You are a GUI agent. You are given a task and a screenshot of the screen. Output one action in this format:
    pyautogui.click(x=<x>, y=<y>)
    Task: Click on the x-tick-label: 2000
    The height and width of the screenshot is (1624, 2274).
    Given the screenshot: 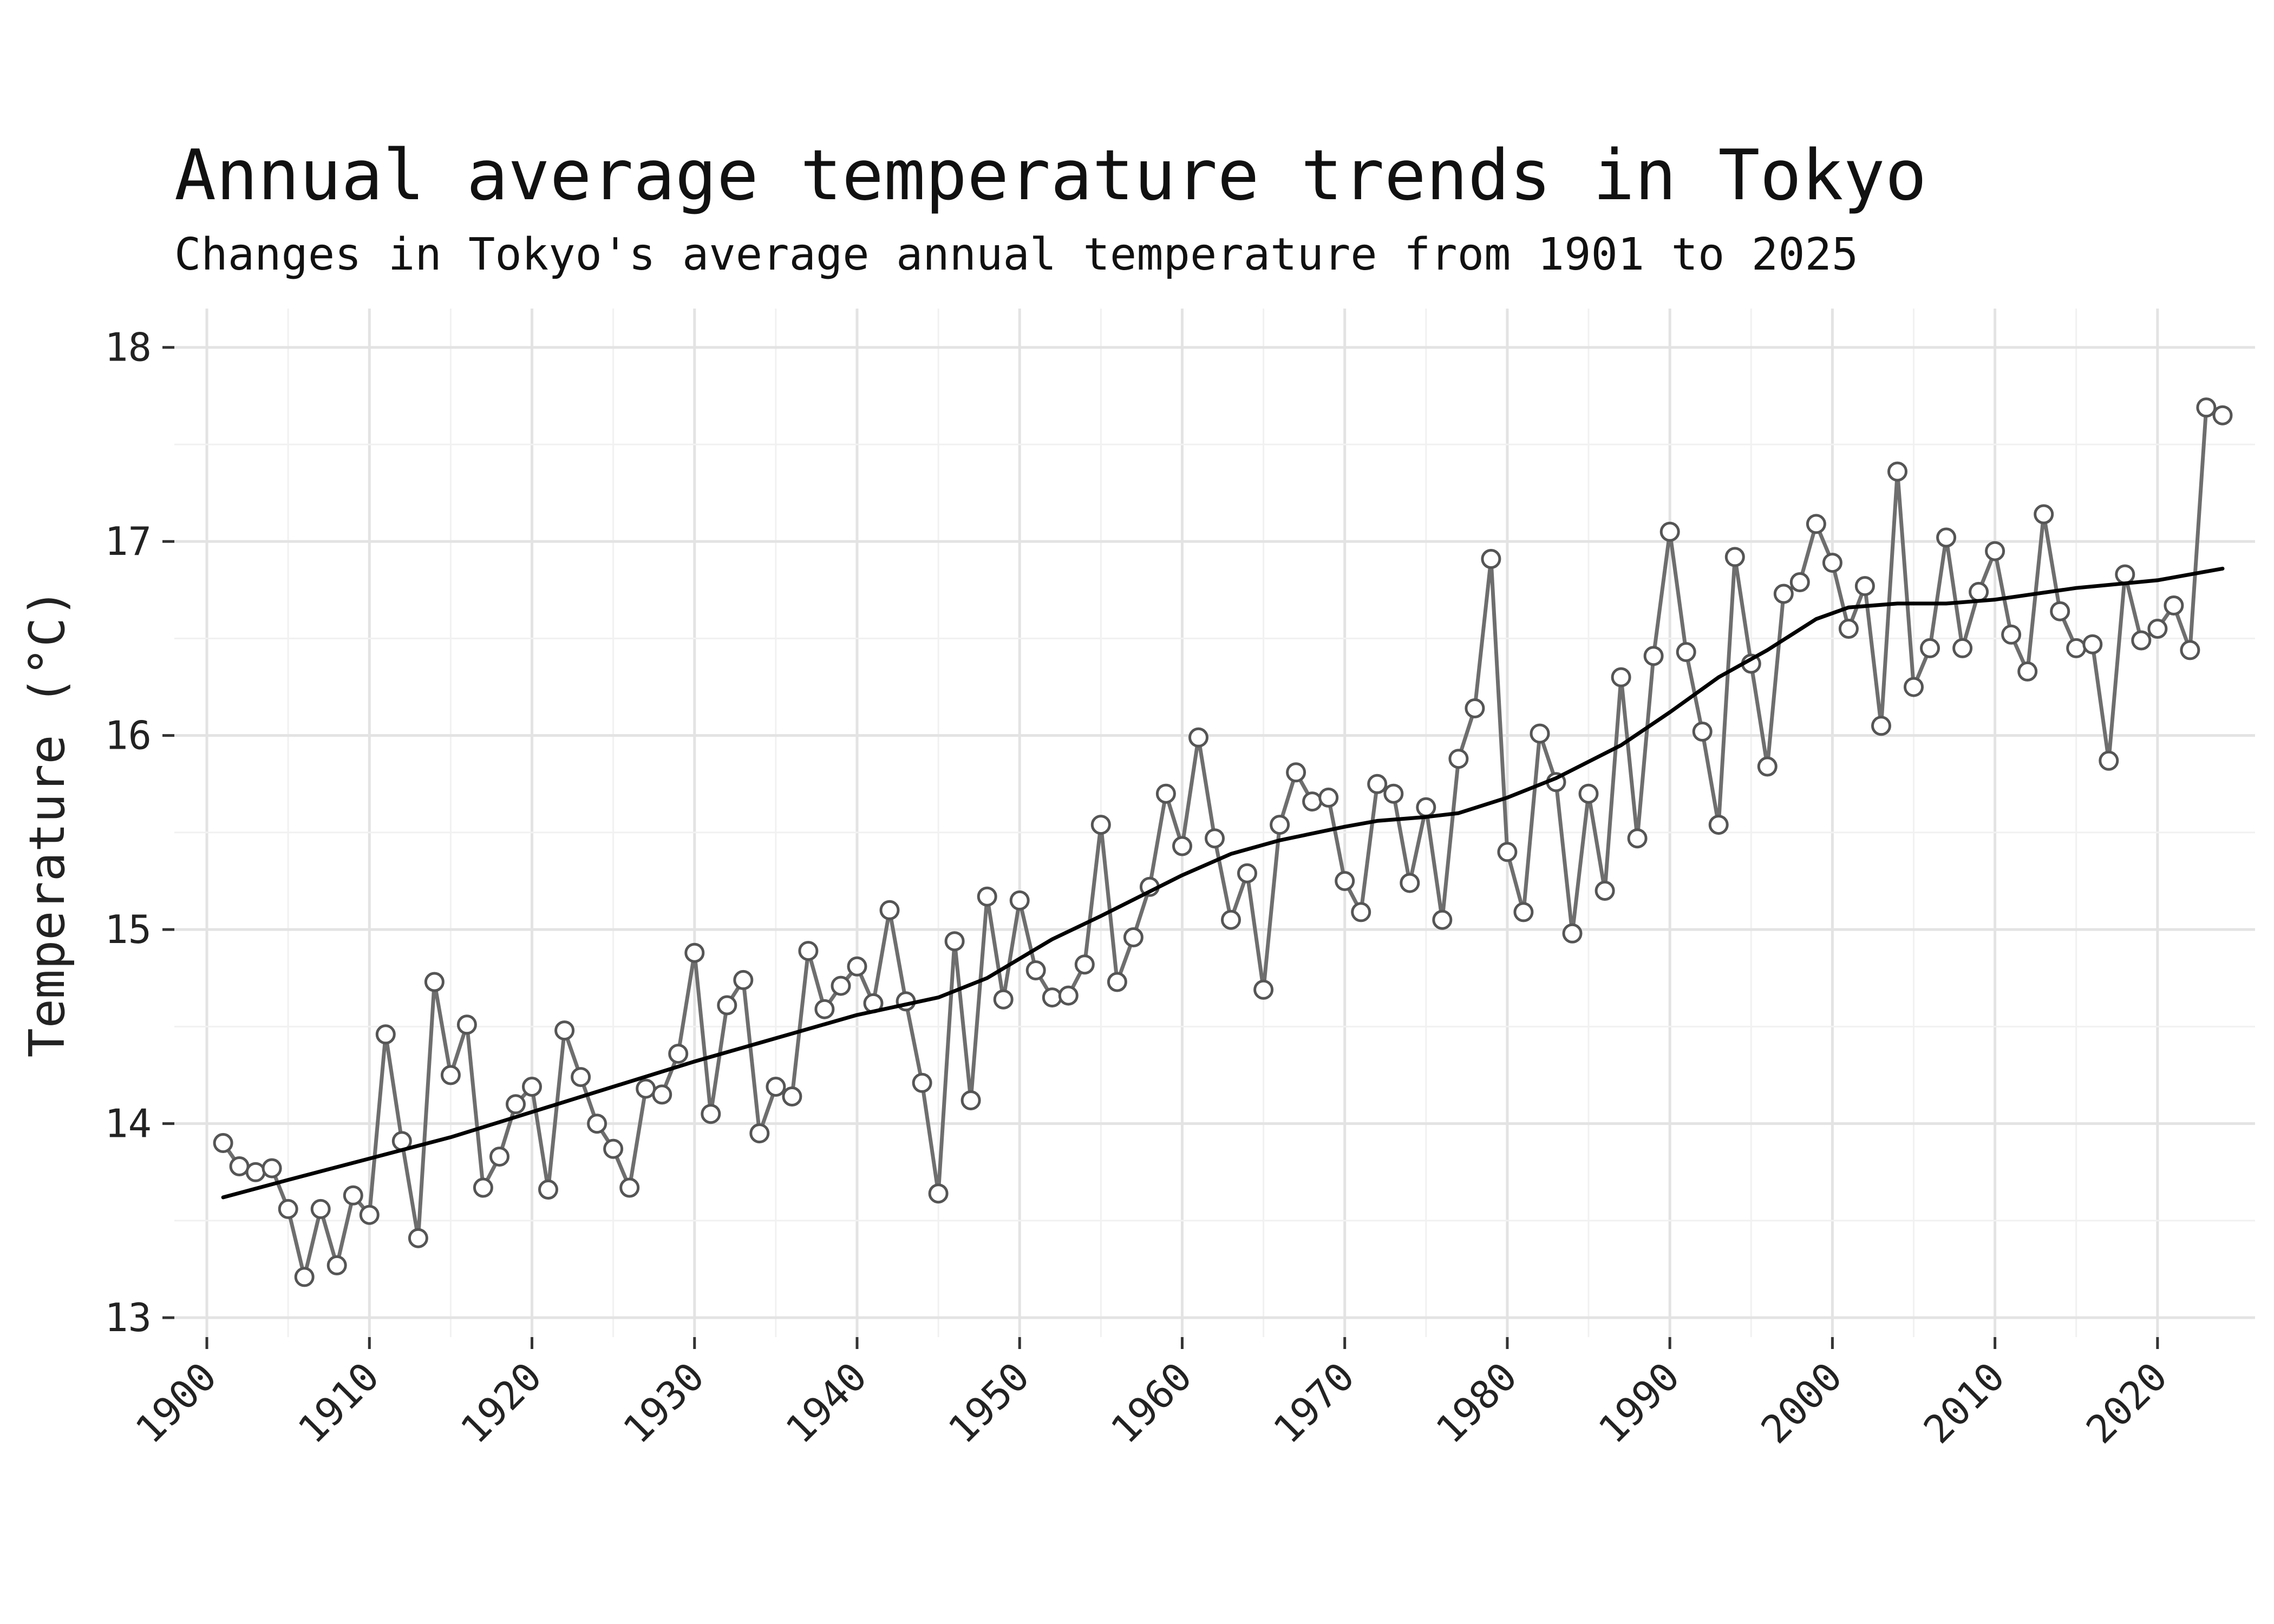 What is the action you would take?
    pyautogui.click(x=1802, y=1403)
    